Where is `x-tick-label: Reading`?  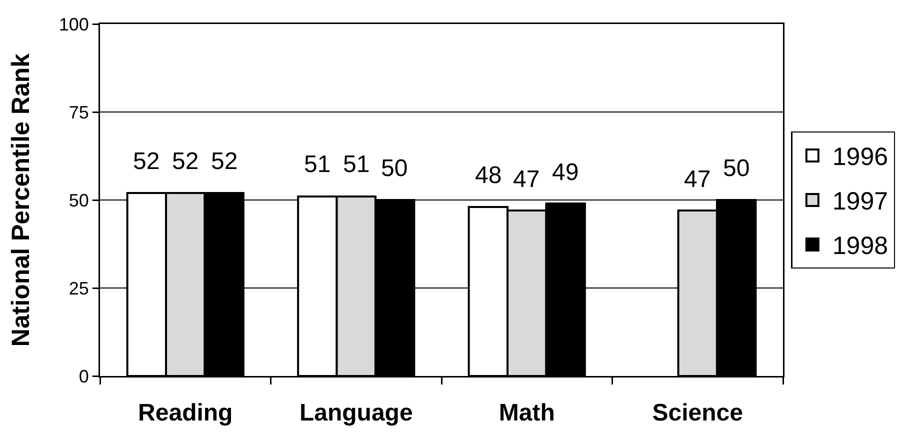
x-tick-label: Reading is located at coordinates (185, 412).